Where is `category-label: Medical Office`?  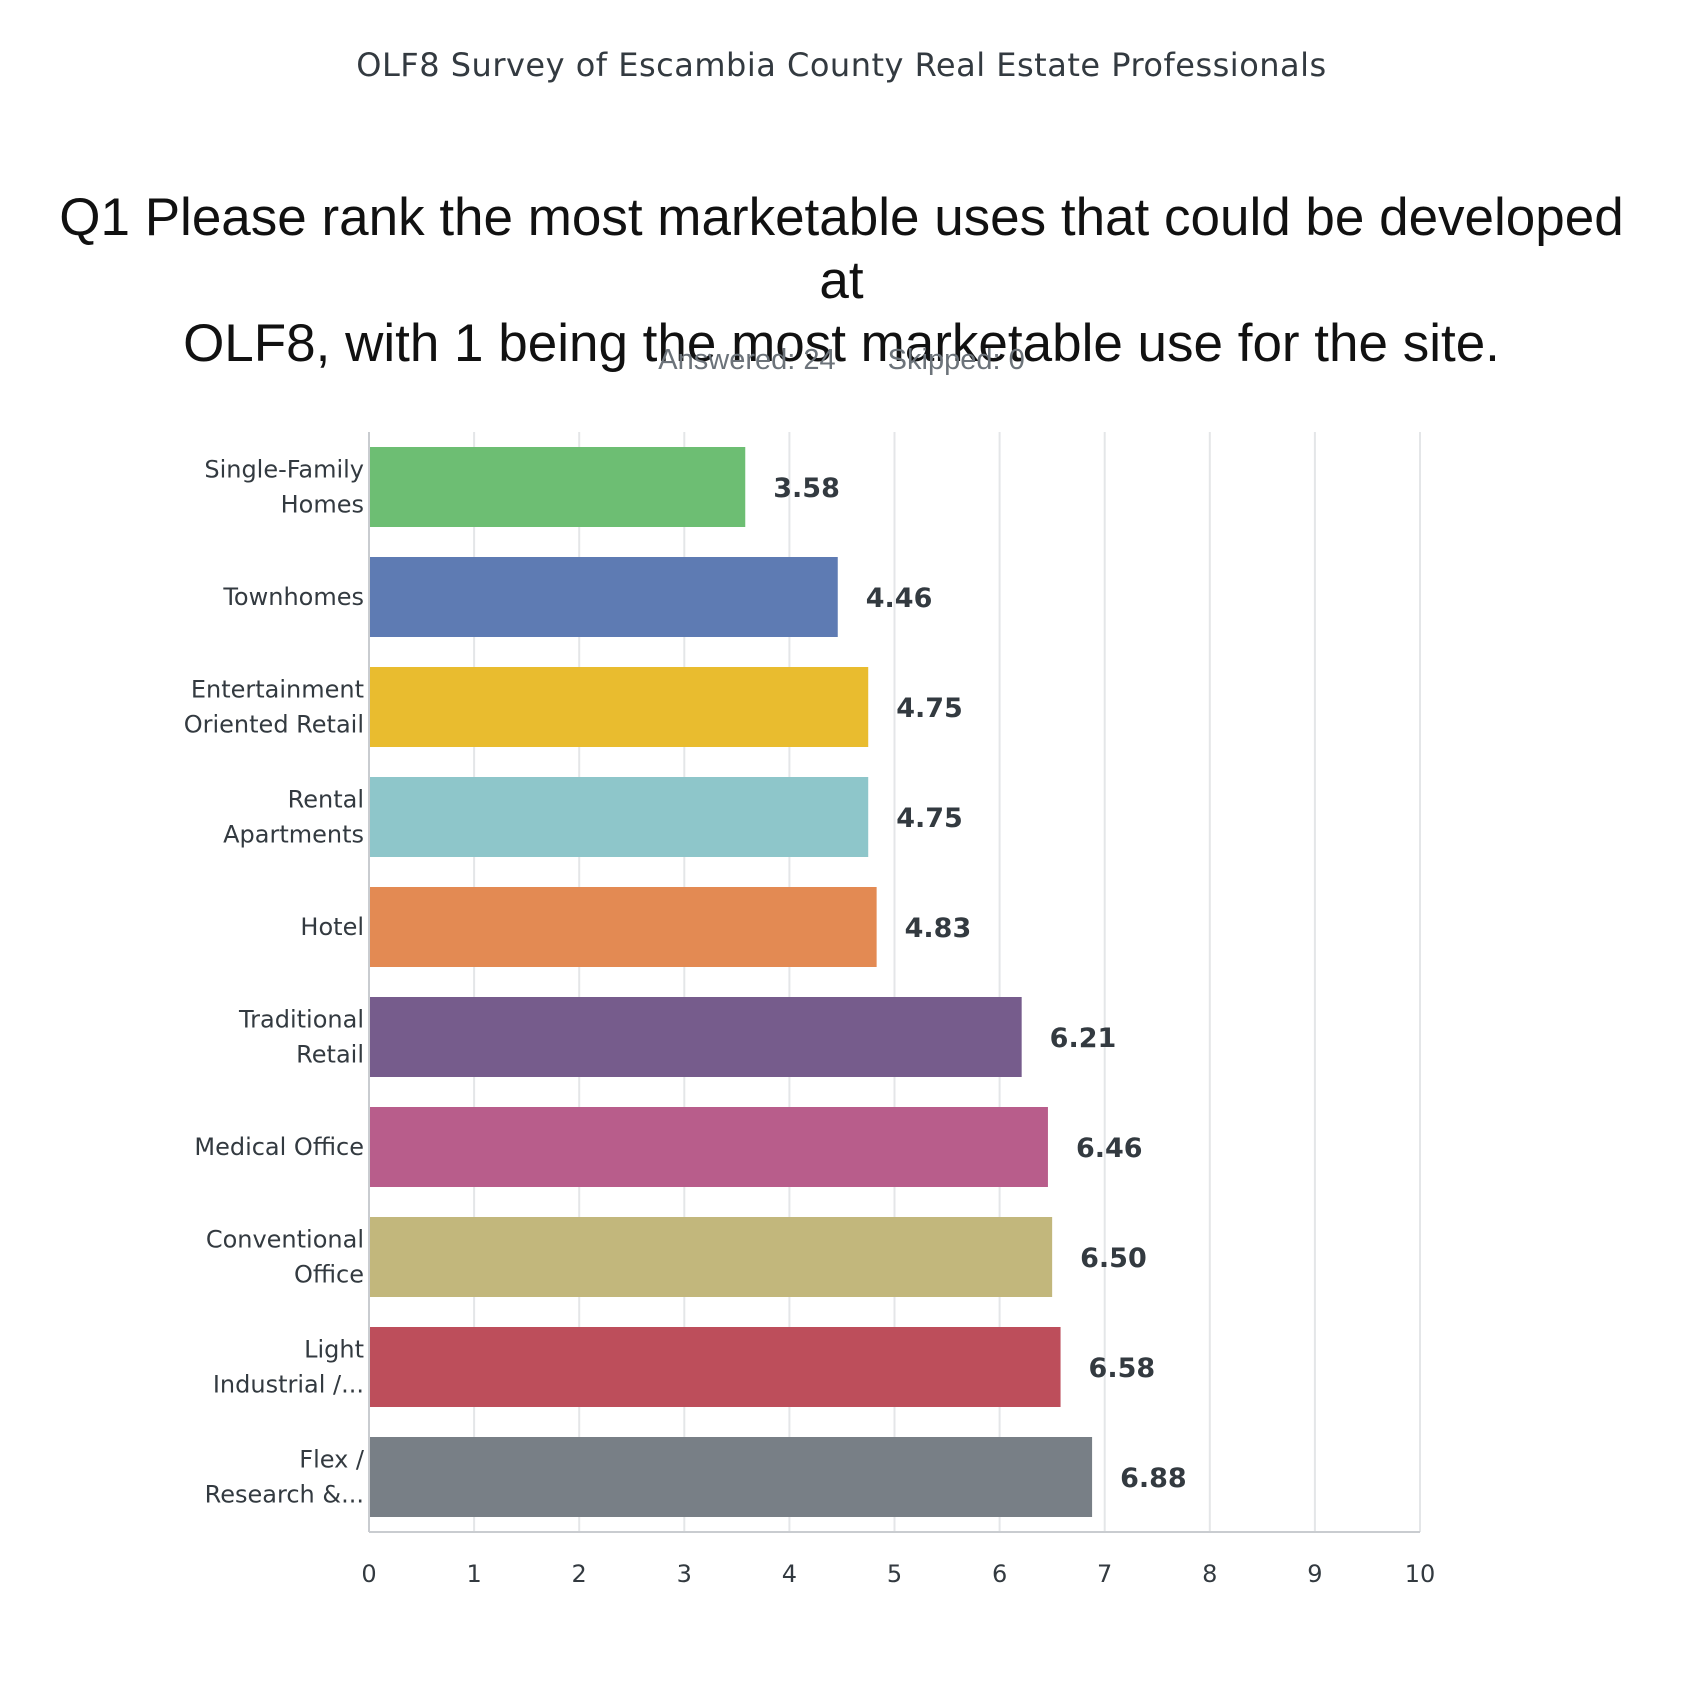
category-label: Medical Office is located at coordinates (279, 1147).